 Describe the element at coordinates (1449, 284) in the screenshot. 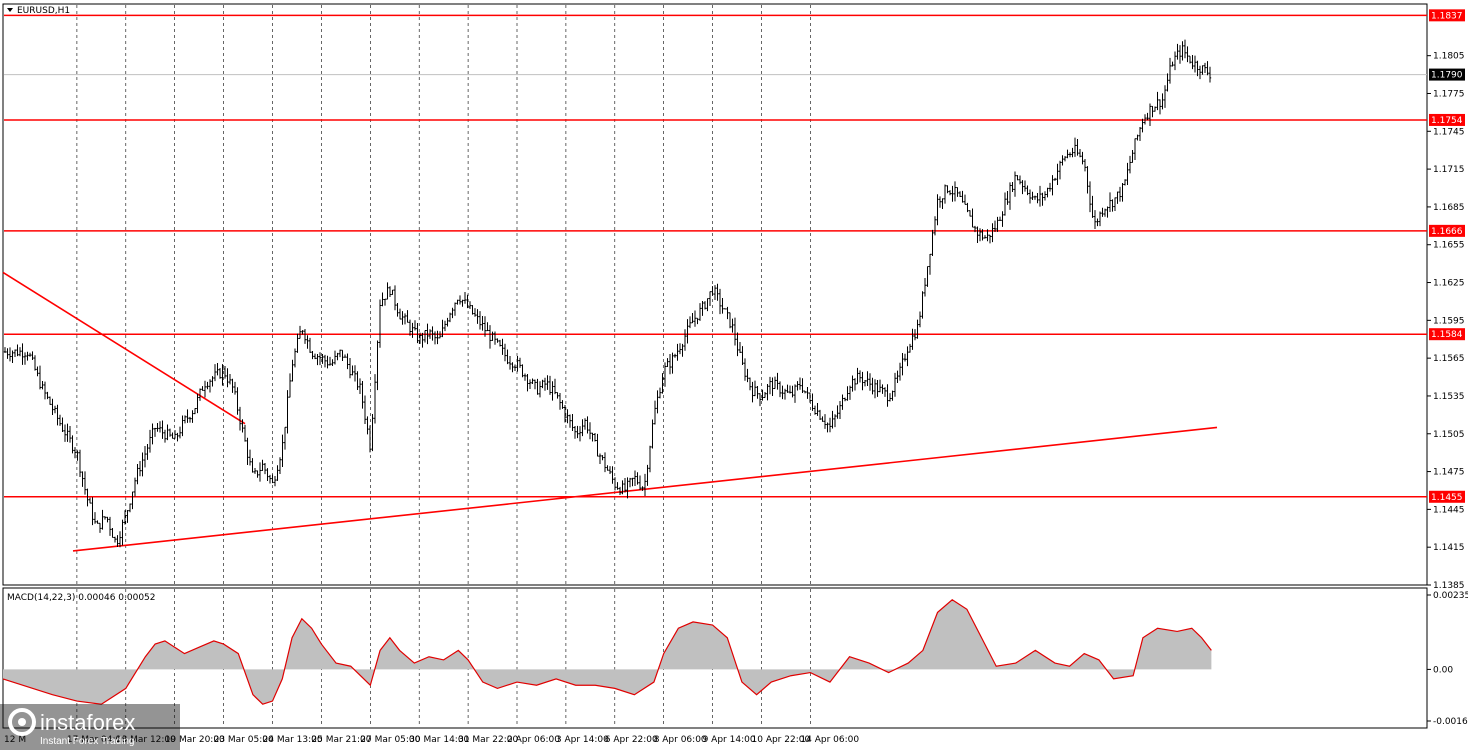

I see `price-tick-label: 1.1625` at that location.